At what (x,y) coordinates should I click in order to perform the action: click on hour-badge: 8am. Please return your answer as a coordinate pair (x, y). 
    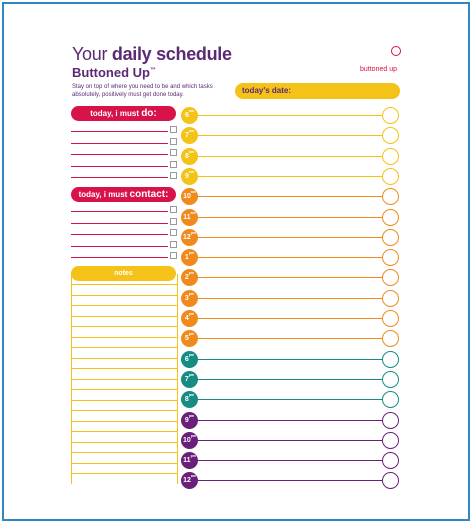
    Looking at the image, I should click on (189, 156).